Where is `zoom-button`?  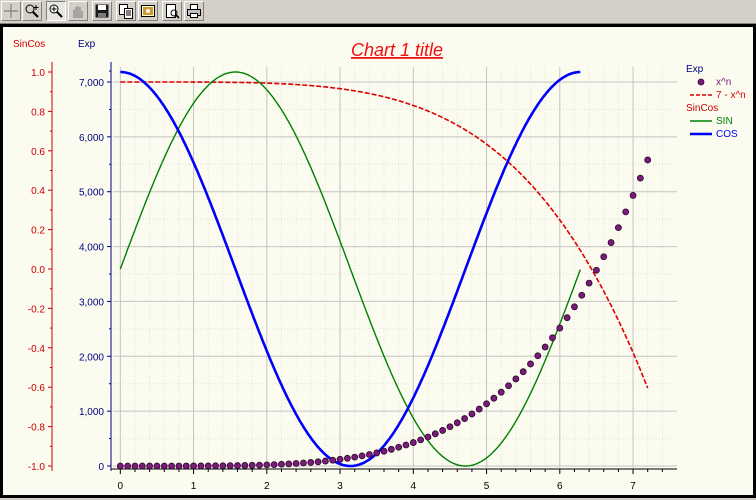
zoom-button is located at coordinates (56, 11).